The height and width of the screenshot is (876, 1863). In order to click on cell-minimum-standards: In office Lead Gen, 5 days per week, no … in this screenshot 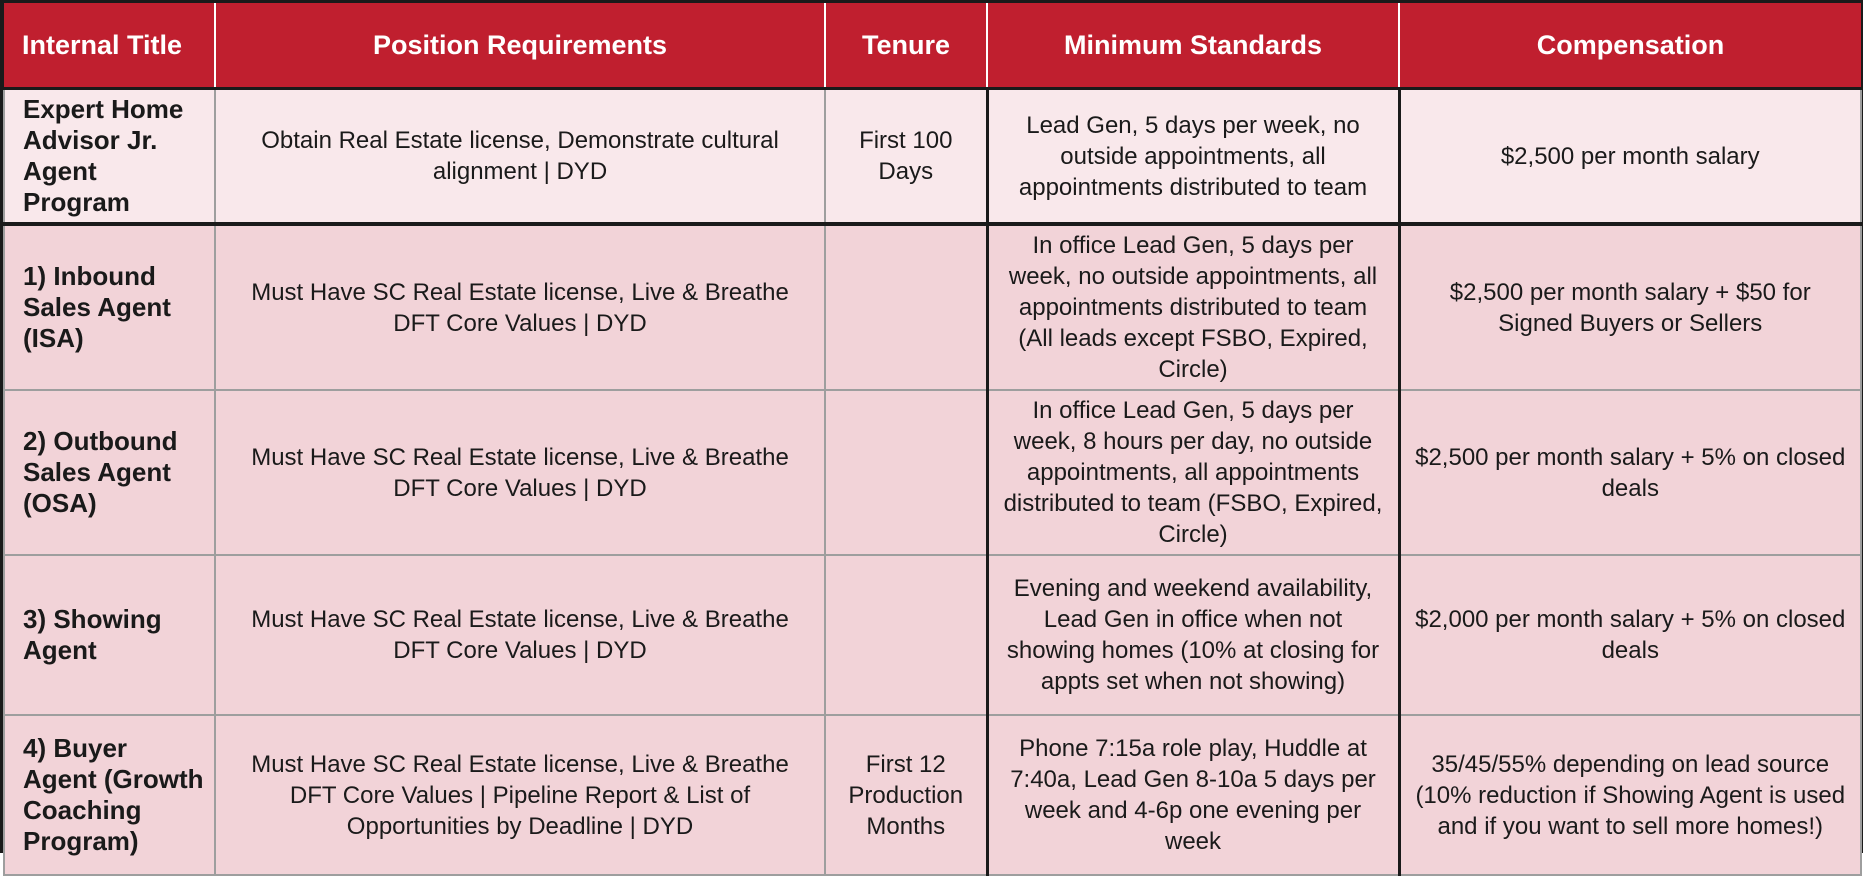, I will do `click(1193, 307)`.